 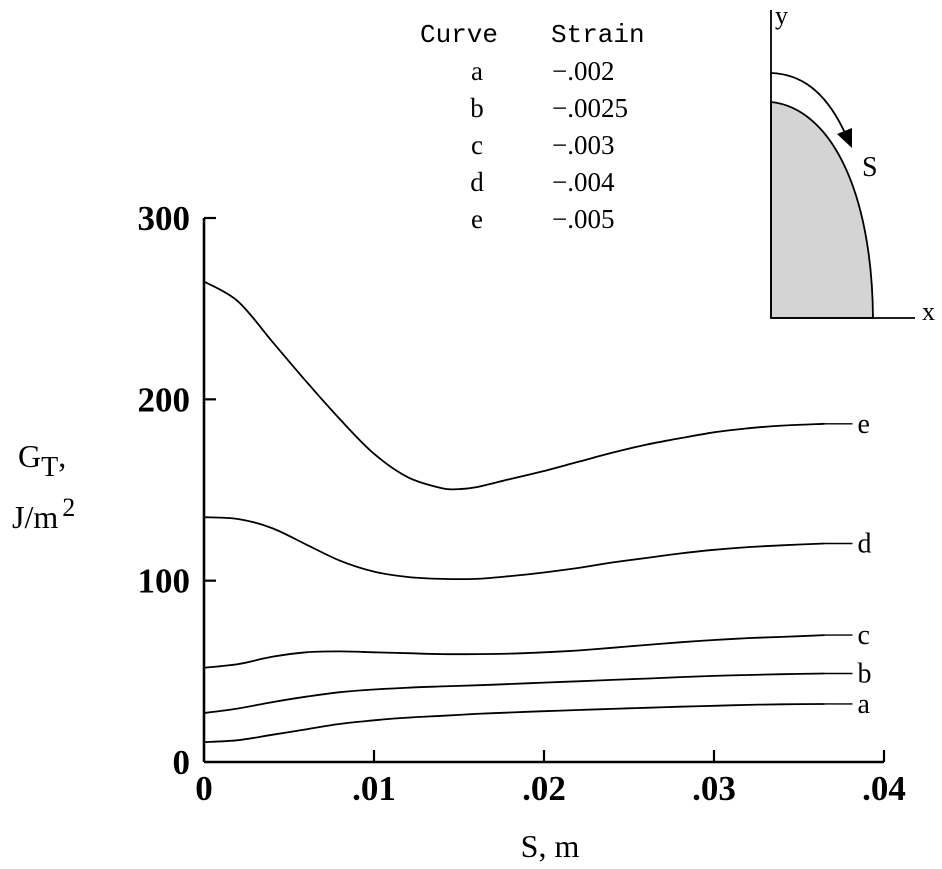 I want to click on x-tick-label: .03, so click(x=714, y=788).